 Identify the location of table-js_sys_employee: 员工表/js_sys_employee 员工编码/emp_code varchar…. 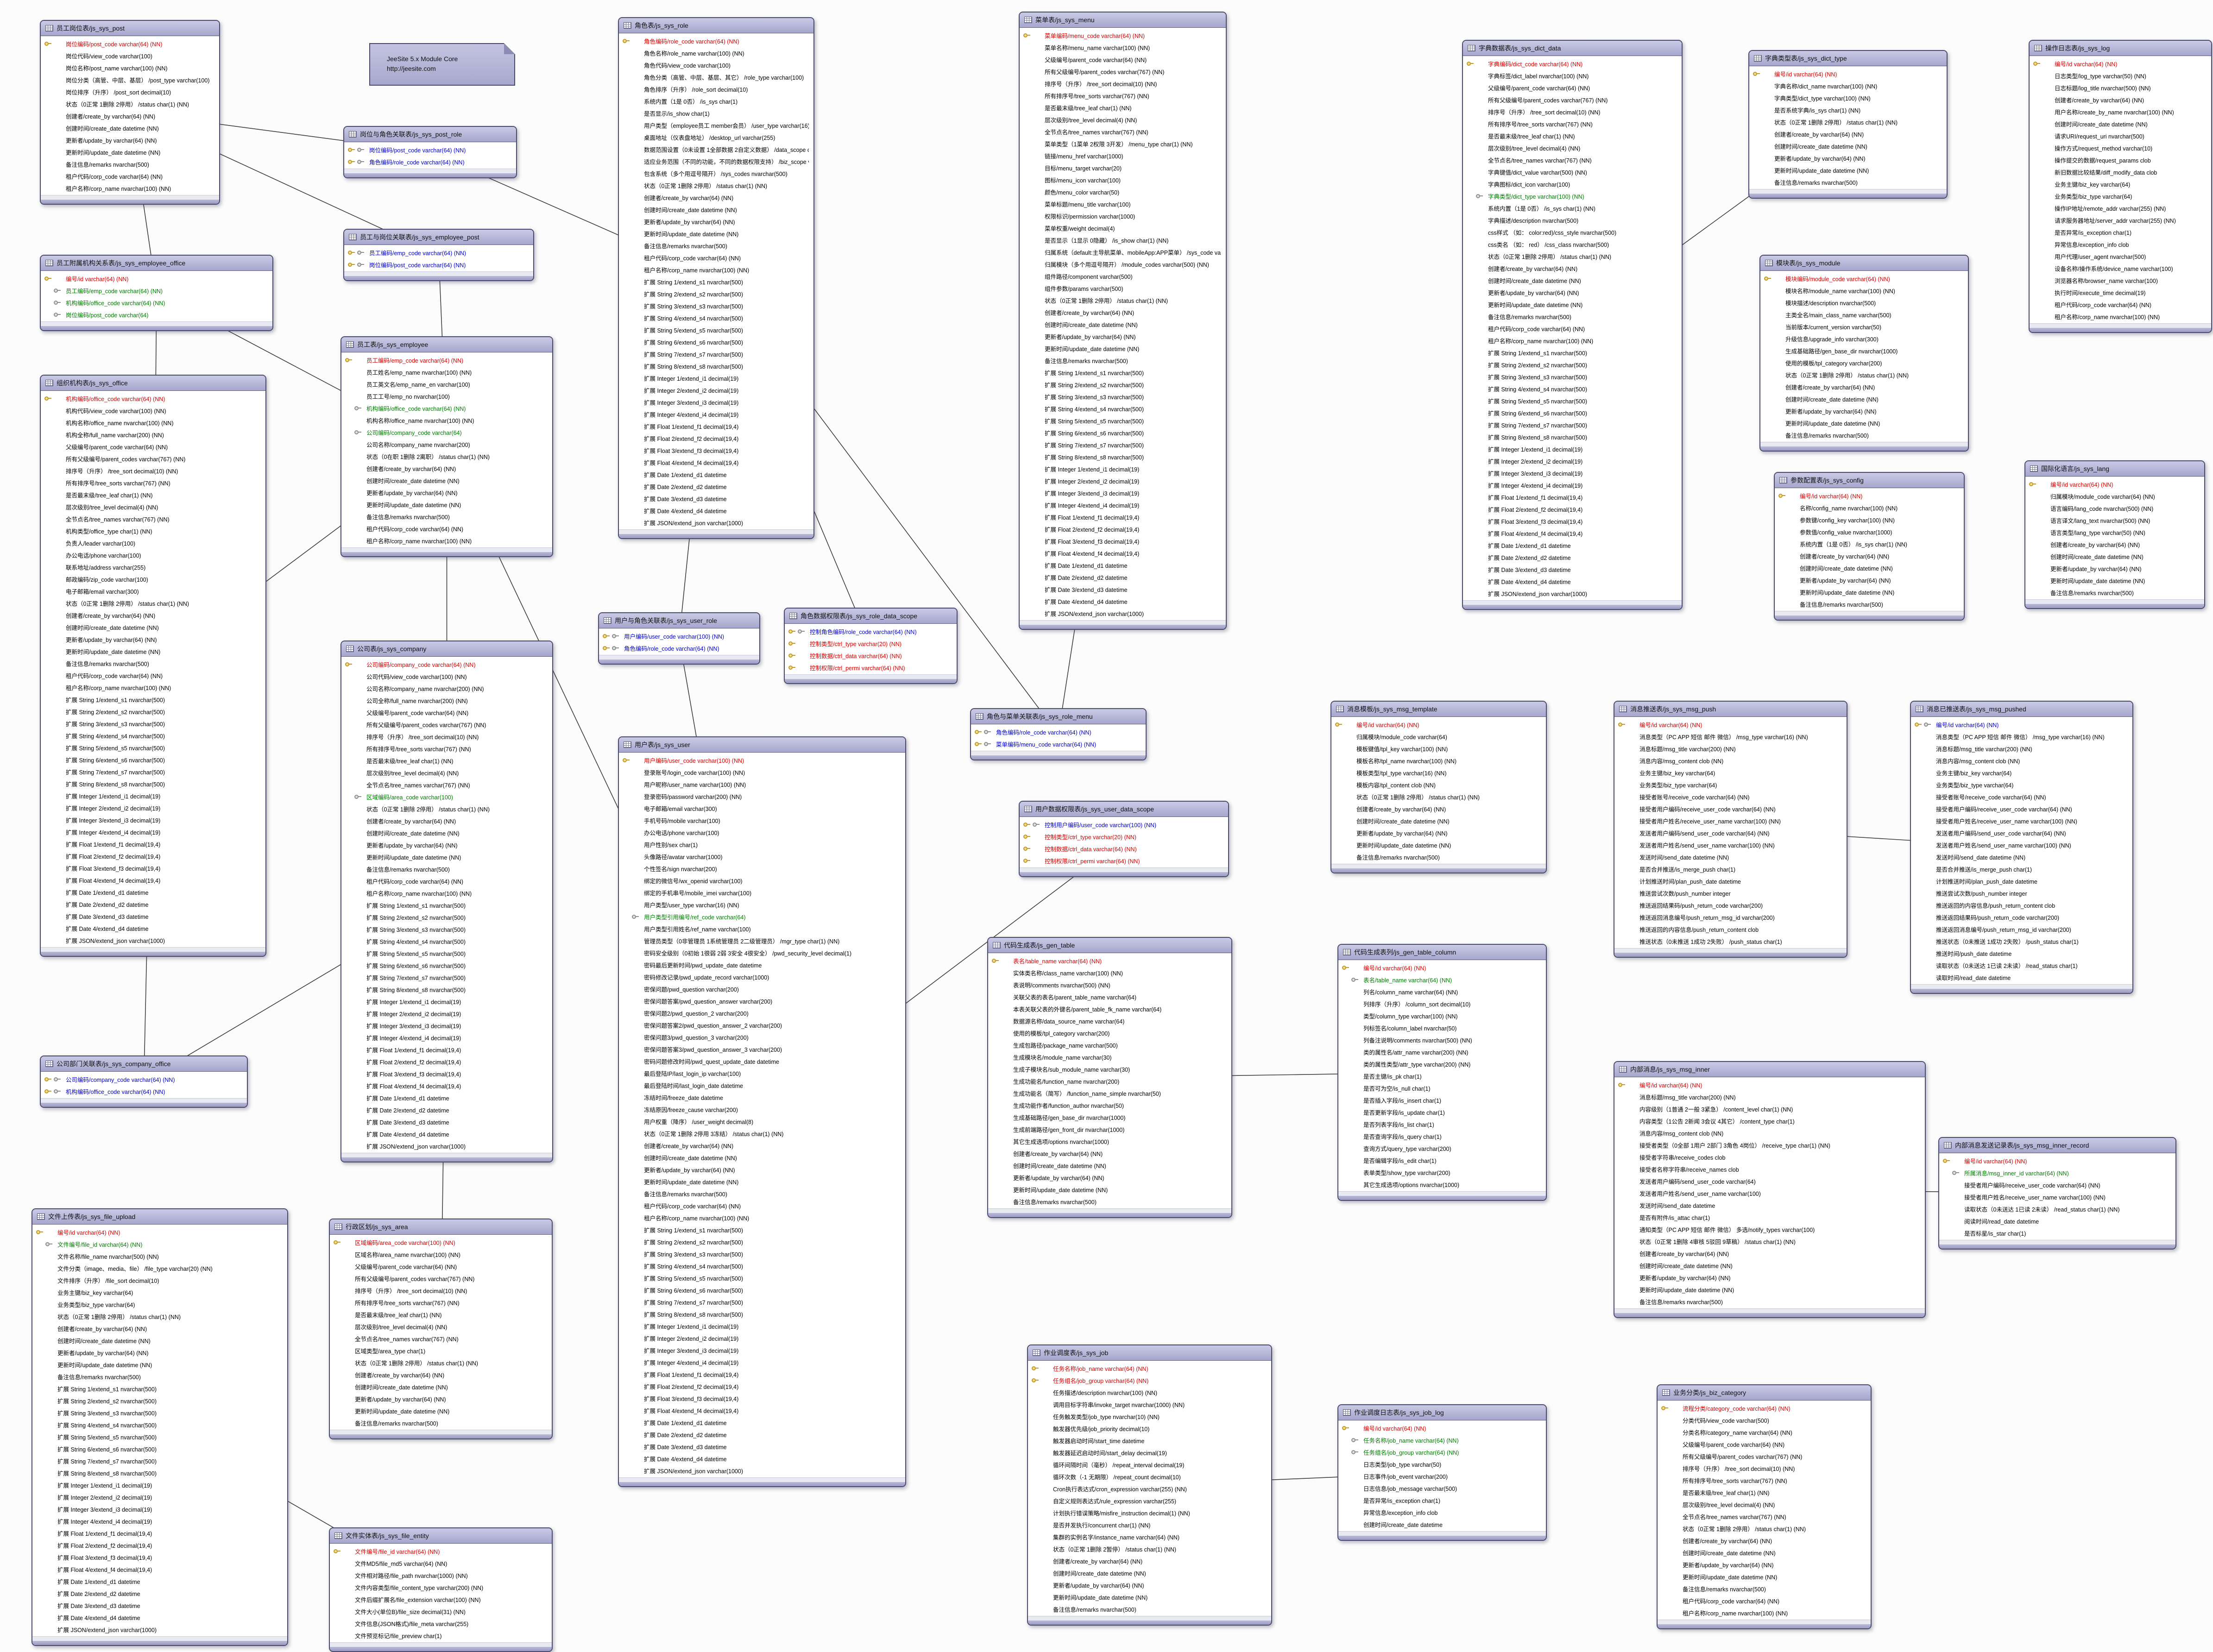
(446, 446).